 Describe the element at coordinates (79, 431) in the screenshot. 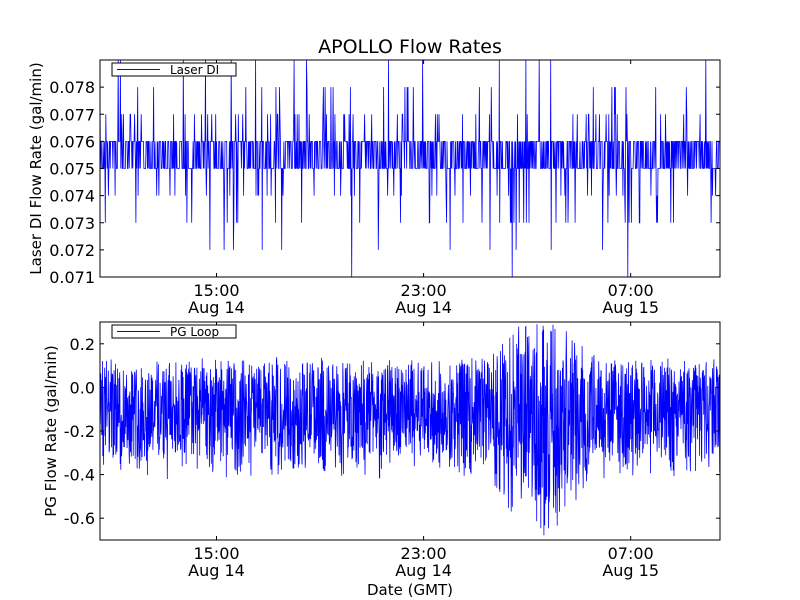

I see `y-tick-label: -0.2` at that location.